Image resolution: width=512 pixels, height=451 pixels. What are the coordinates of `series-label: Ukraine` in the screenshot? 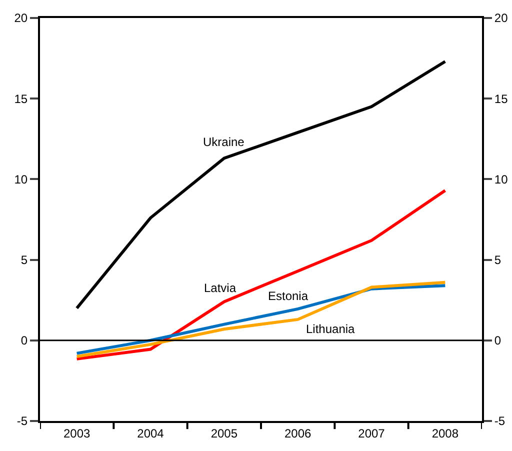 It's located at (224, 142).